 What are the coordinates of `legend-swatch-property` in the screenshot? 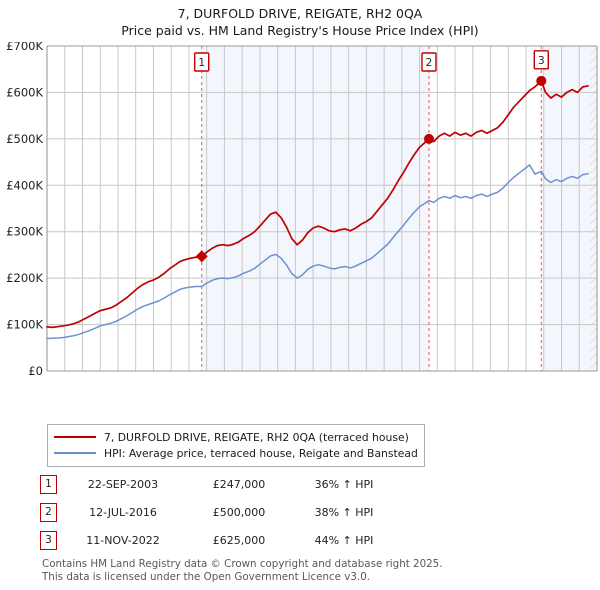 It's located at (75, 437).